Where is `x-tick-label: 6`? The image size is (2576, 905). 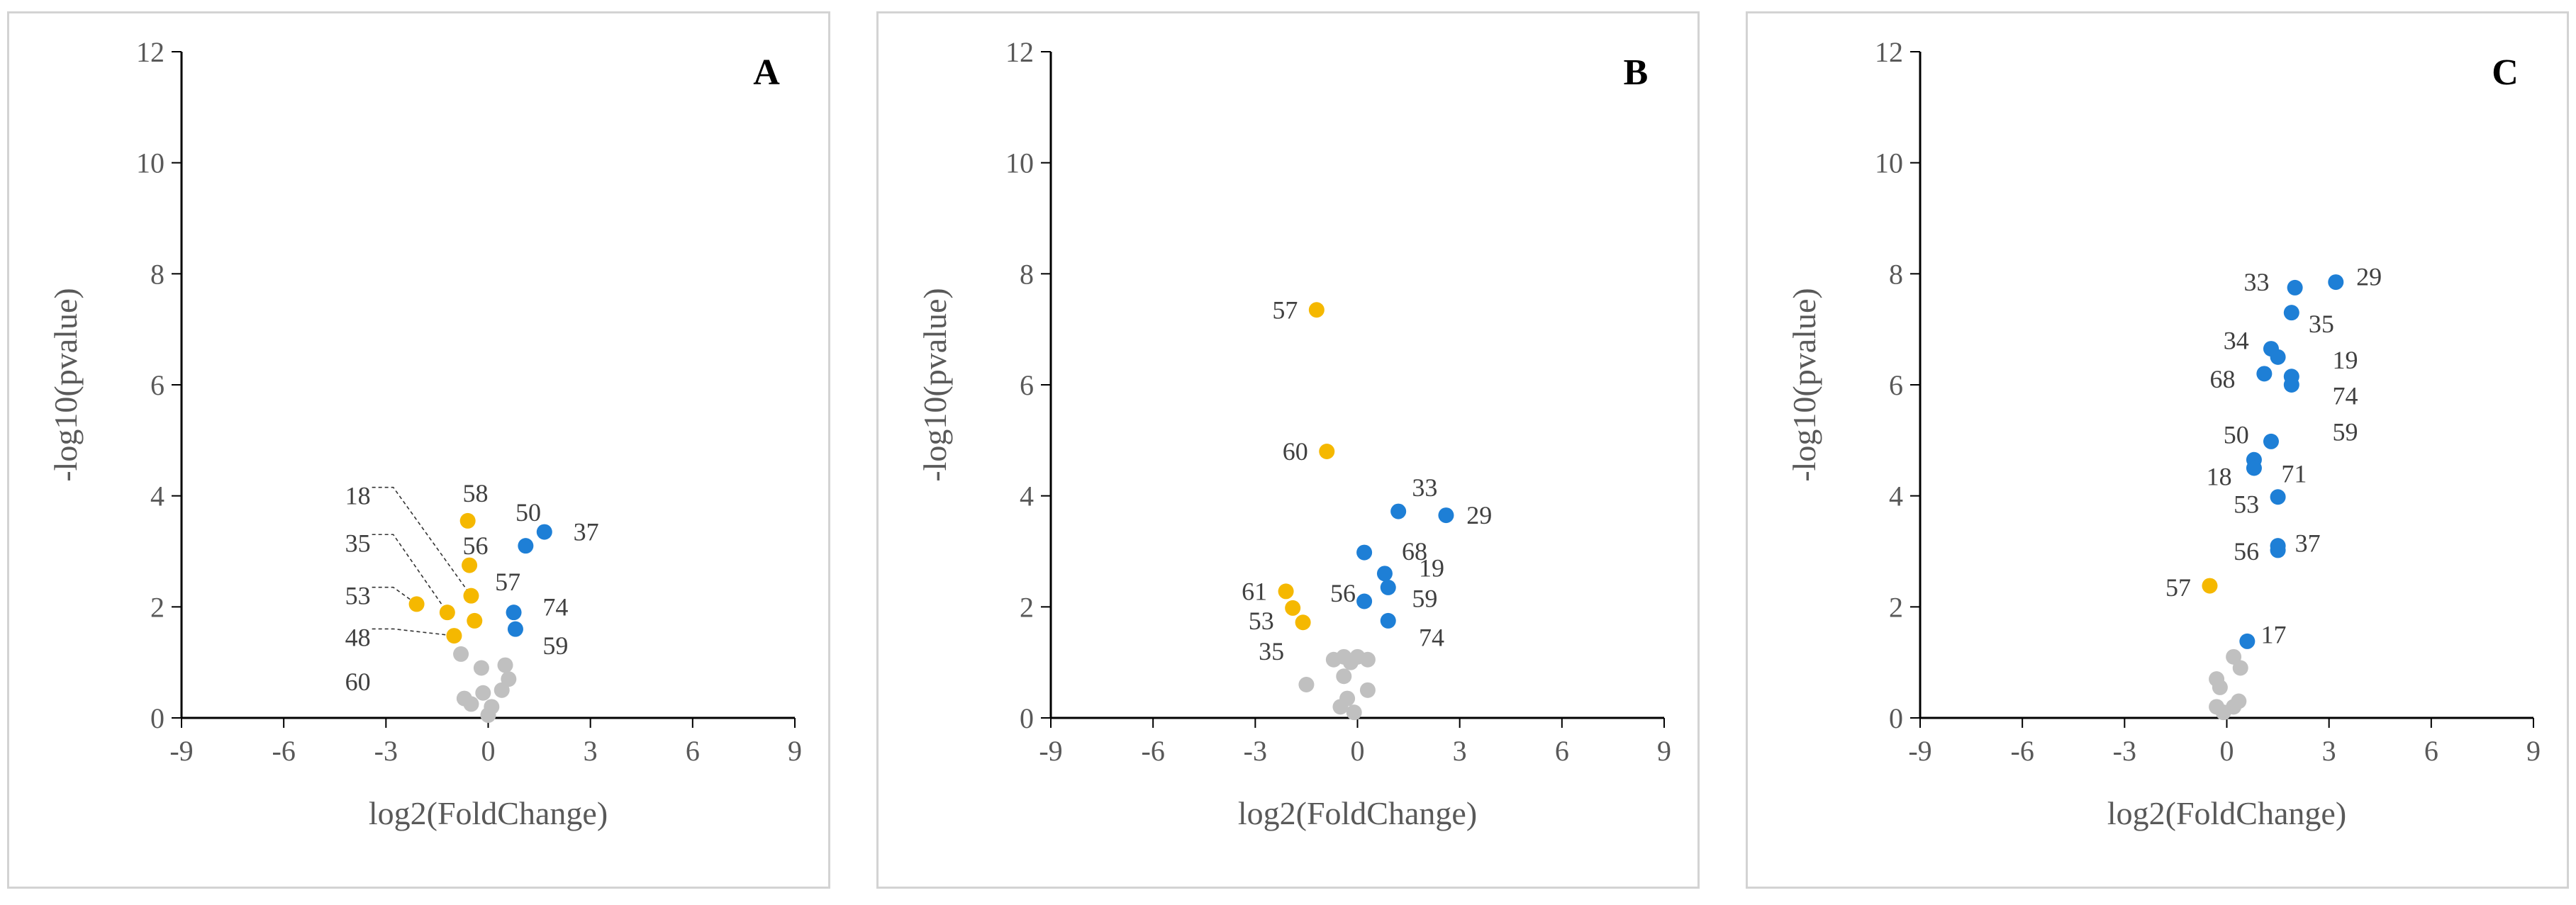
x-tick-label: 6 is located at coordinates (693, 751).